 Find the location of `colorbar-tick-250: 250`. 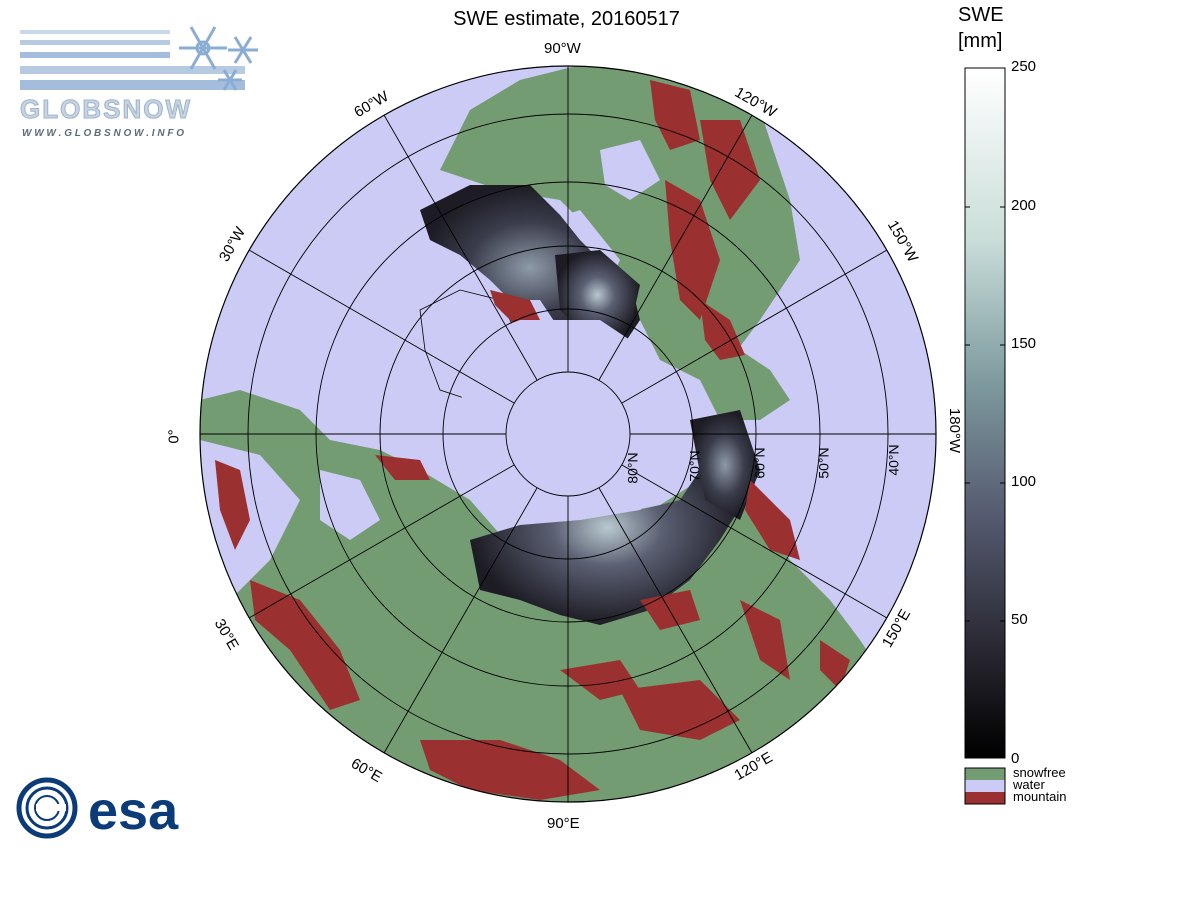

colorbar-tick-250: 250 is located at coordinates (1024, 66).